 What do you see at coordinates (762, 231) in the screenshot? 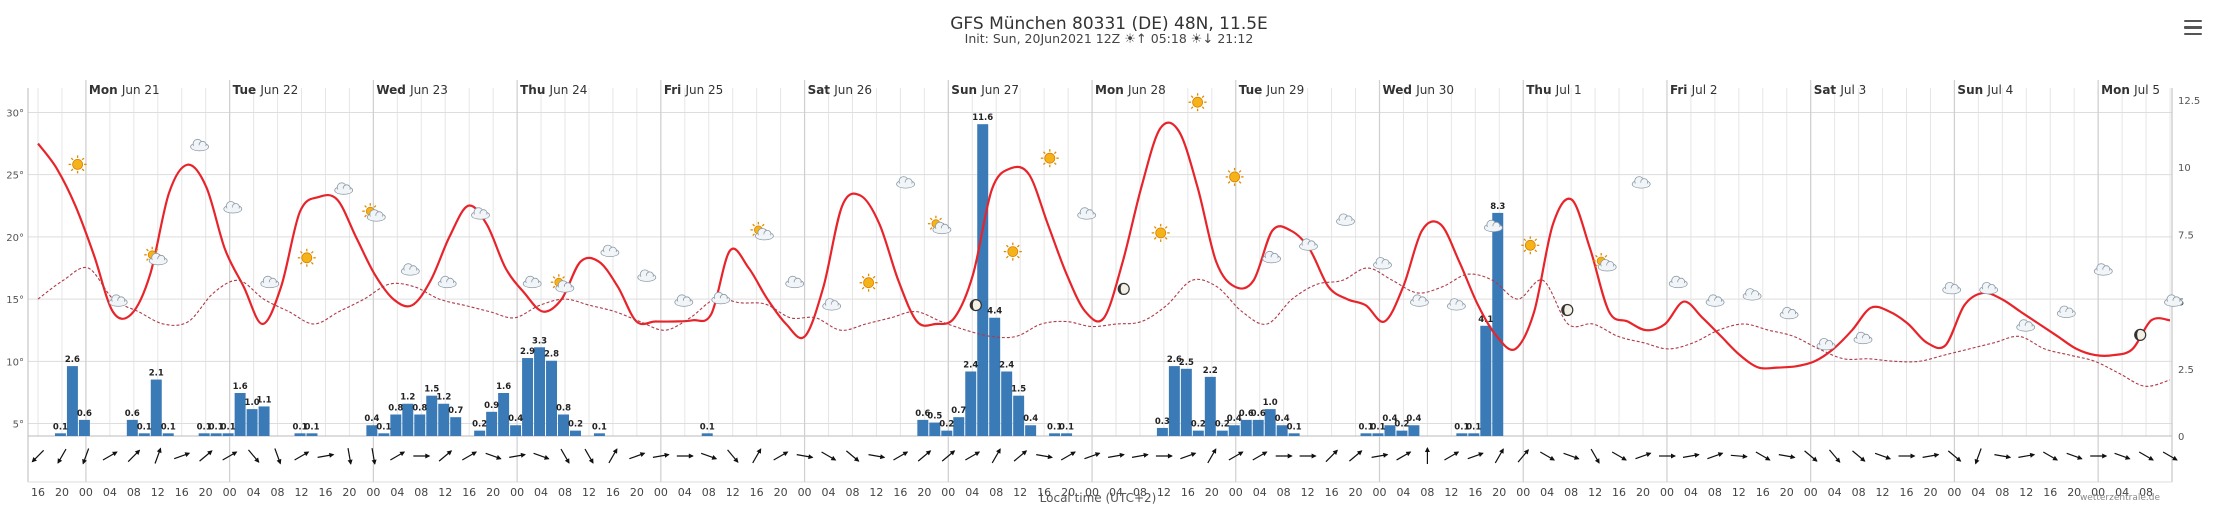
I see `partly-weather-icon` at bounding box center [762, 231].